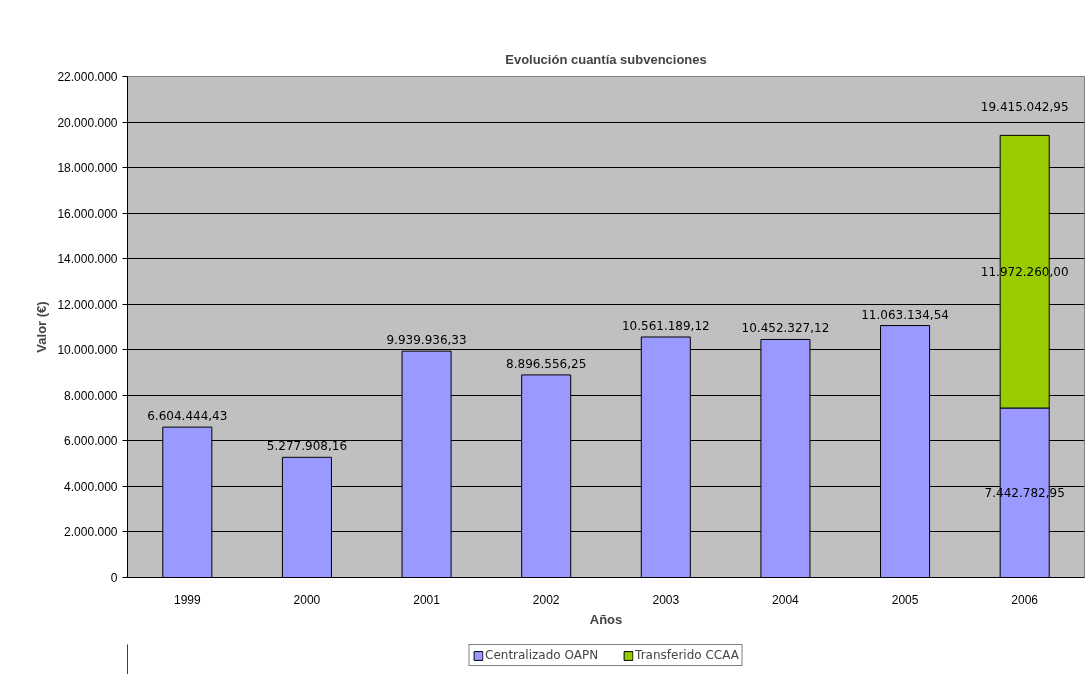 This screenshot has width=1090, height=674. Describe the element at coordinates (606, 59) in the screenshot. I see `chart-title: Evolución cuantía subvenciones` at that location.